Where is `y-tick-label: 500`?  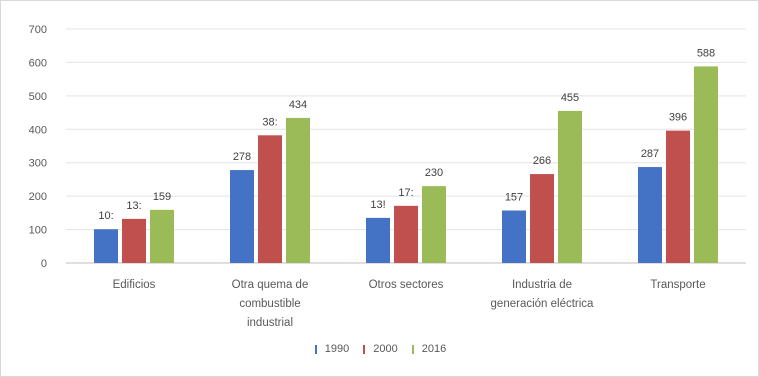
y-tick-label: 500 is located at coordinates (38, 97).